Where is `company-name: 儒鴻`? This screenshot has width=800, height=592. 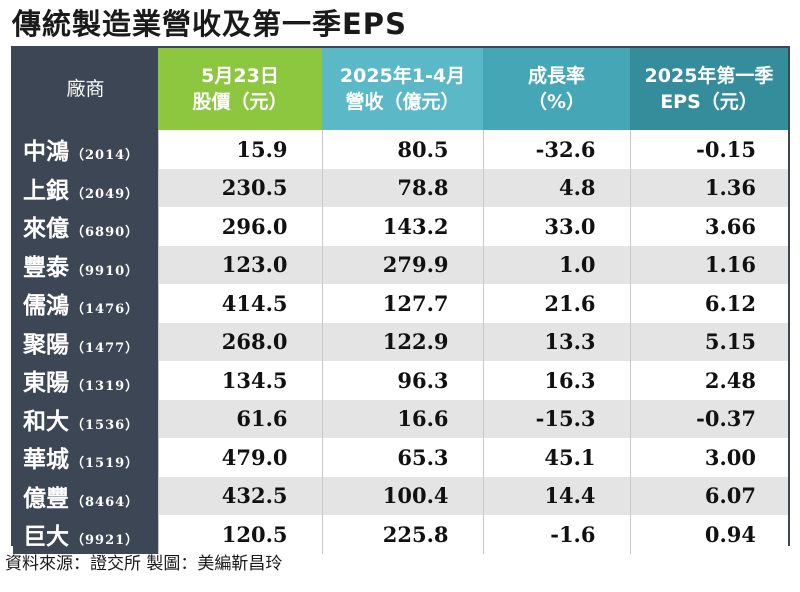 company-name: 儒鴻 is located at coordinates (46, 306).